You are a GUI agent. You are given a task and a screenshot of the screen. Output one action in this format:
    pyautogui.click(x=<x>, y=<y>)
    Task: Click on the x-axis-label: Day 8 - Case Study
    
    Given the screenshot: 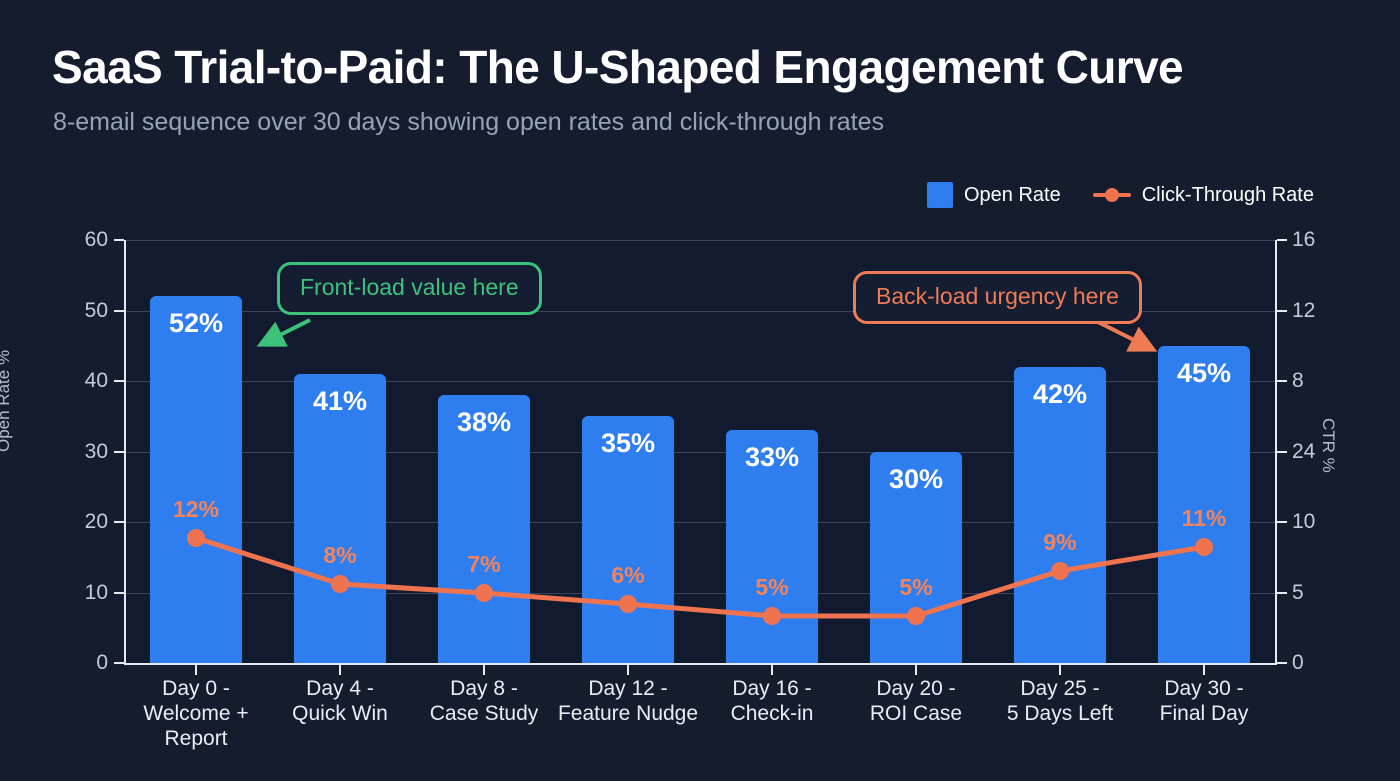 What is the action you would take?
    pyautogui.click(x=484, y=701)
    